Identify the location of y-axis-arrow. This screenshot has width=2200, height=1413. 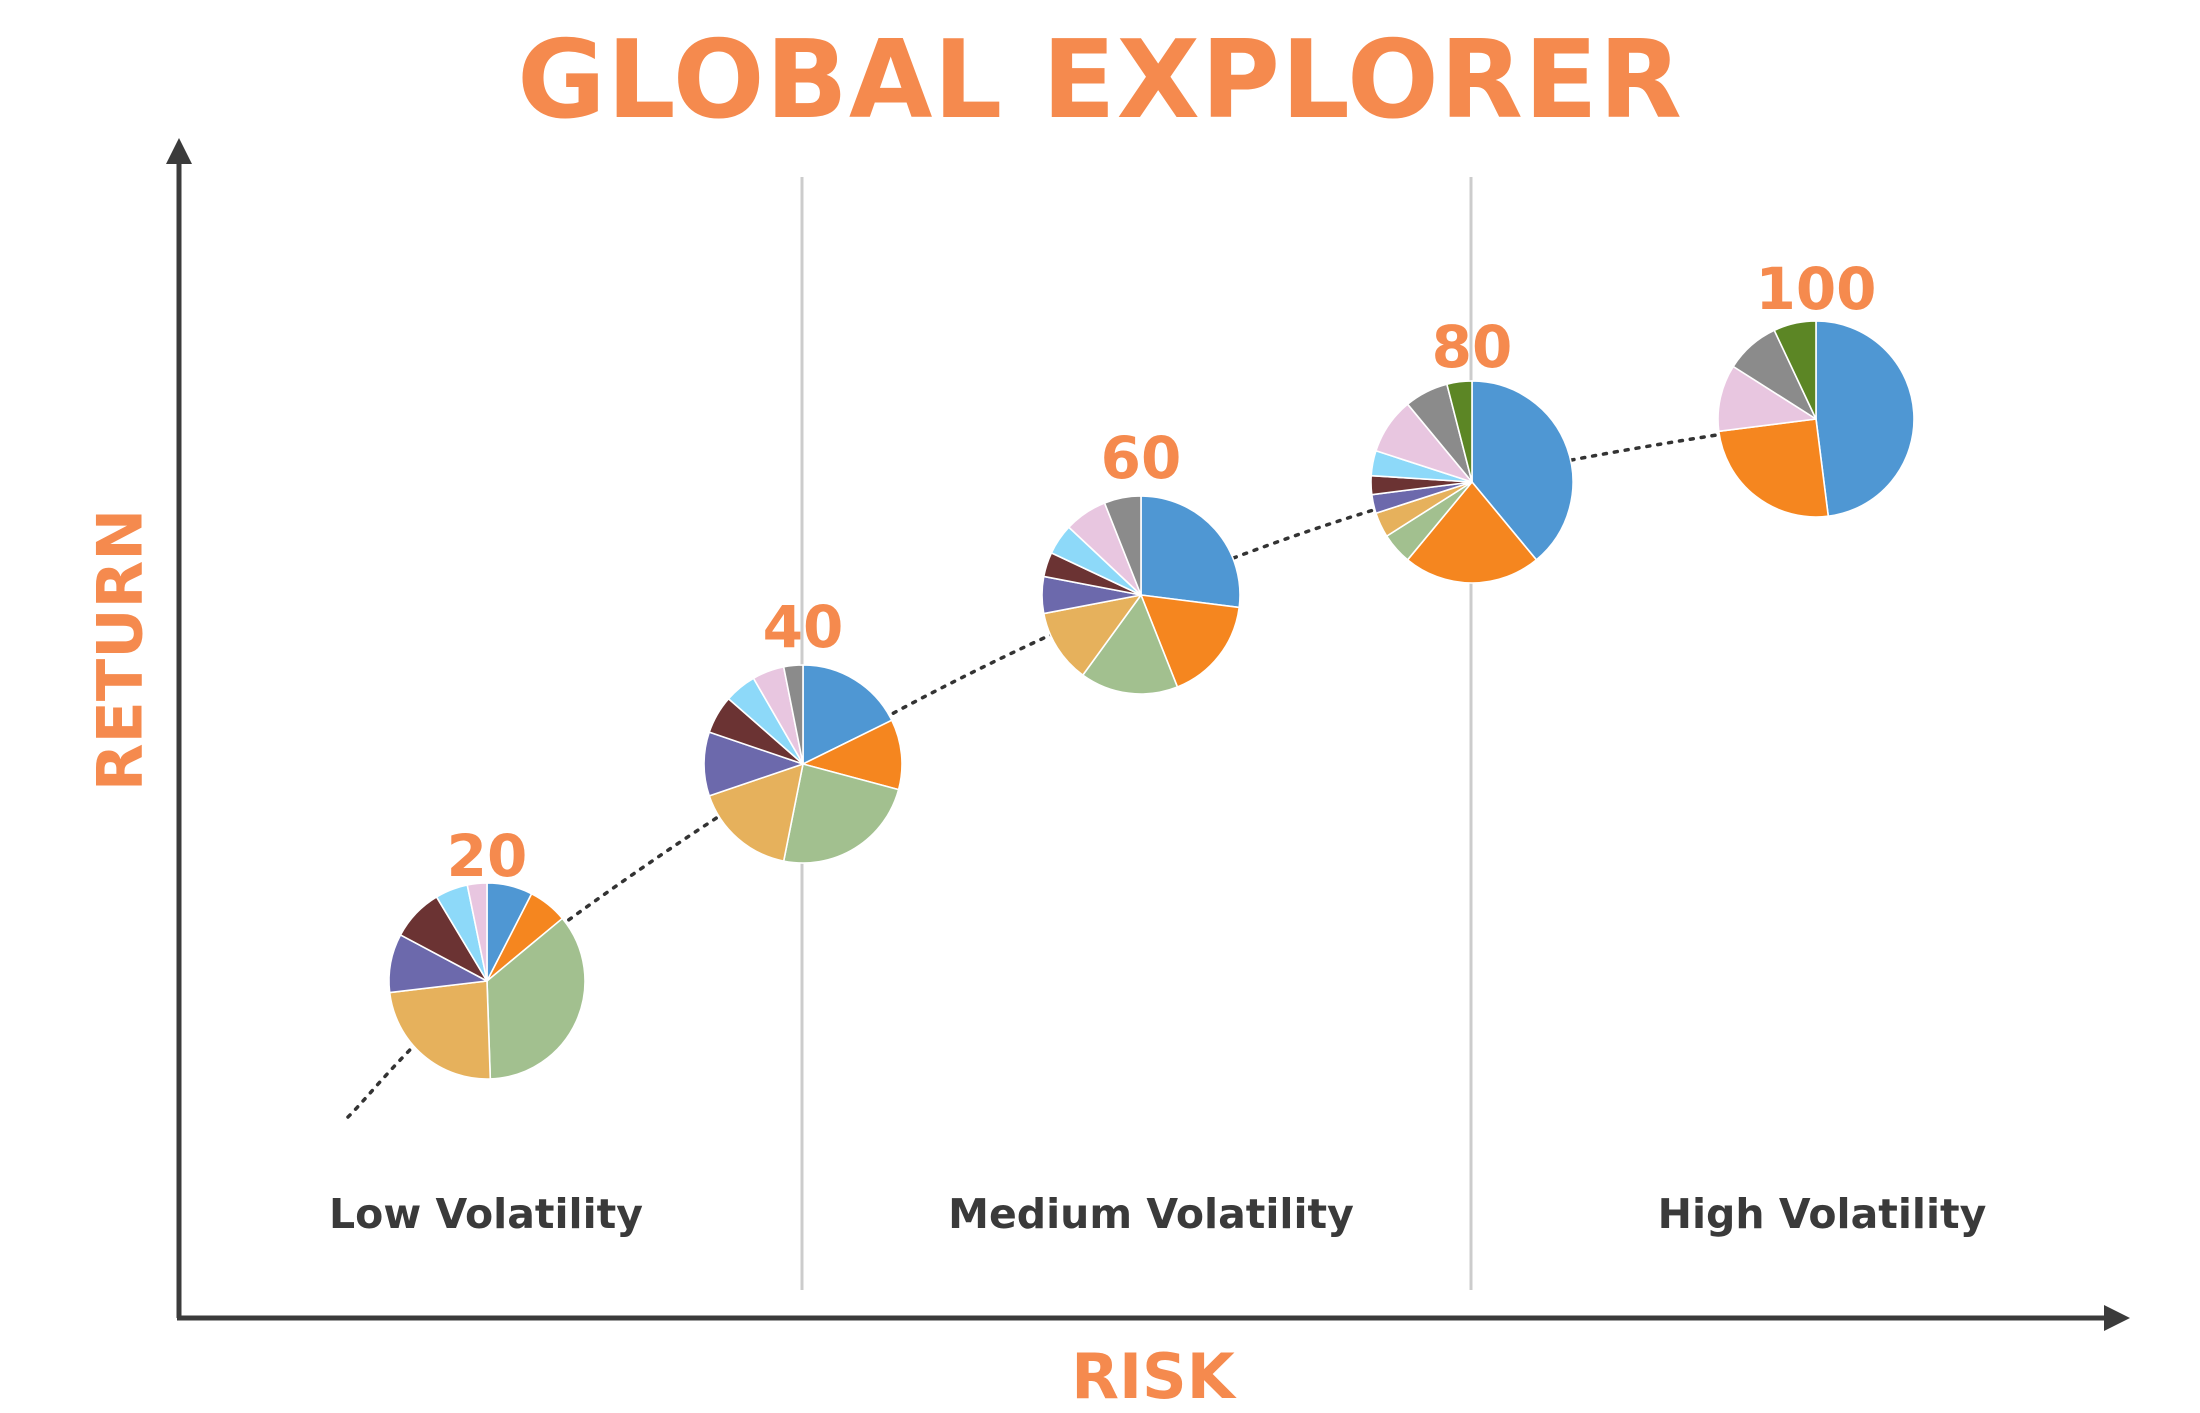
(179, 151).